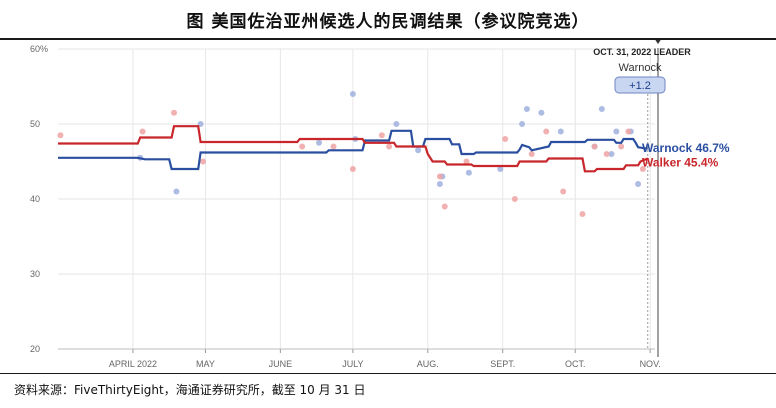  Describe the element at coordinates (658, 42) in the screenshot. I see `leader-marker-icon` at that location.